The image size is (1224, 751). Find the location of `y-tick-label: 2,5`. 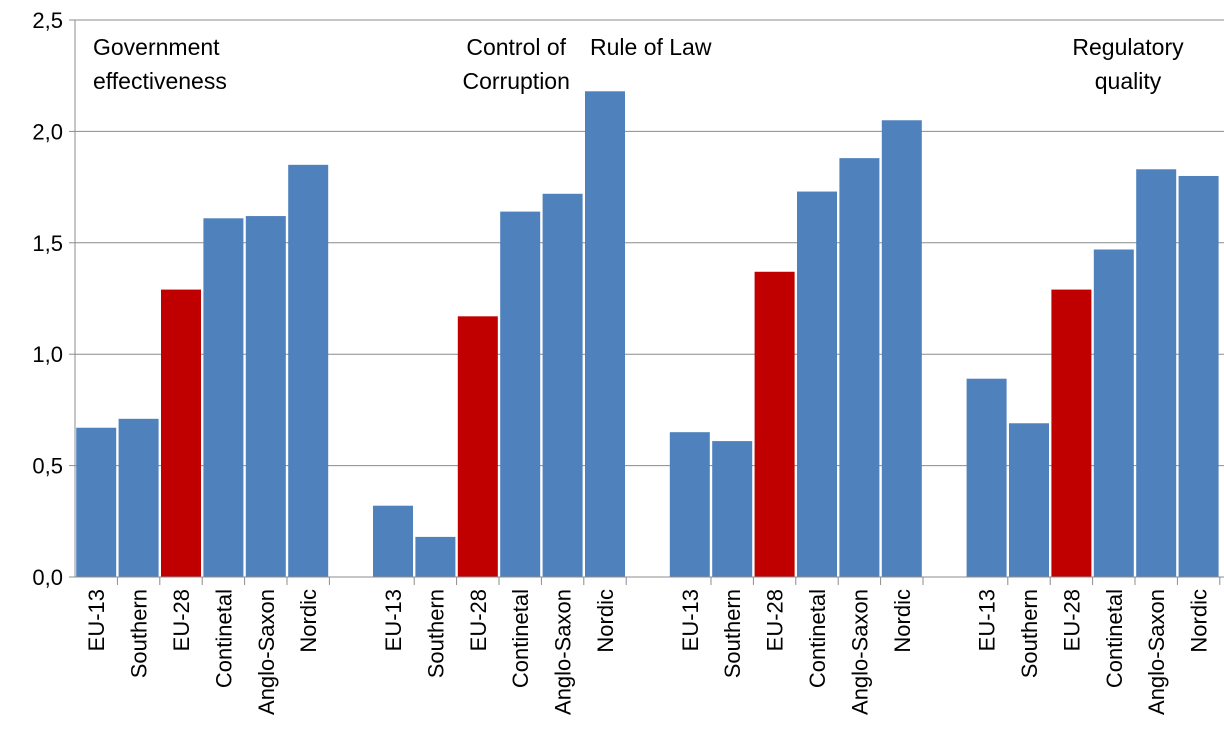

y-tick-label: 2,5 is located at coordinates (47, 20).